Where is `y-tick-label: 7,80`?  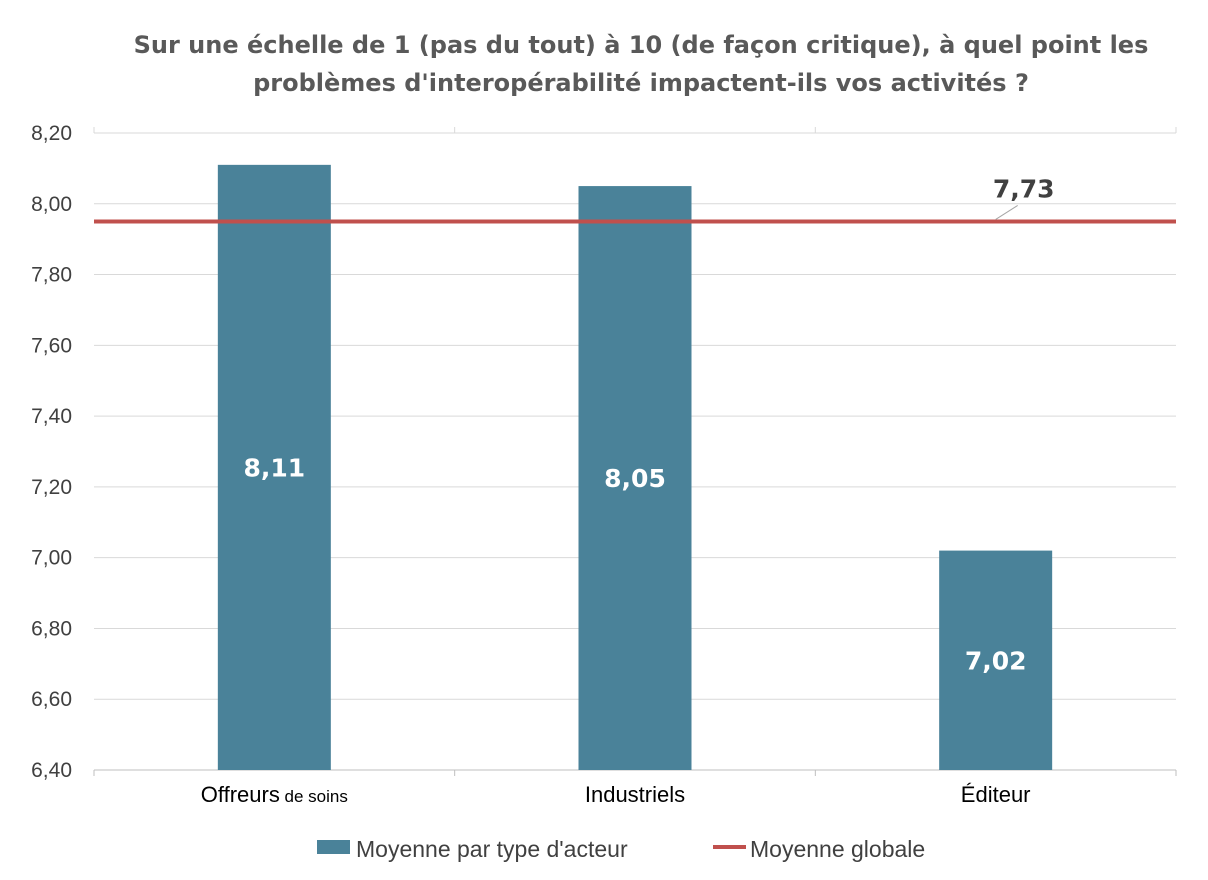
y-tick-label: 7,80 is located at coordinates (51, 275).